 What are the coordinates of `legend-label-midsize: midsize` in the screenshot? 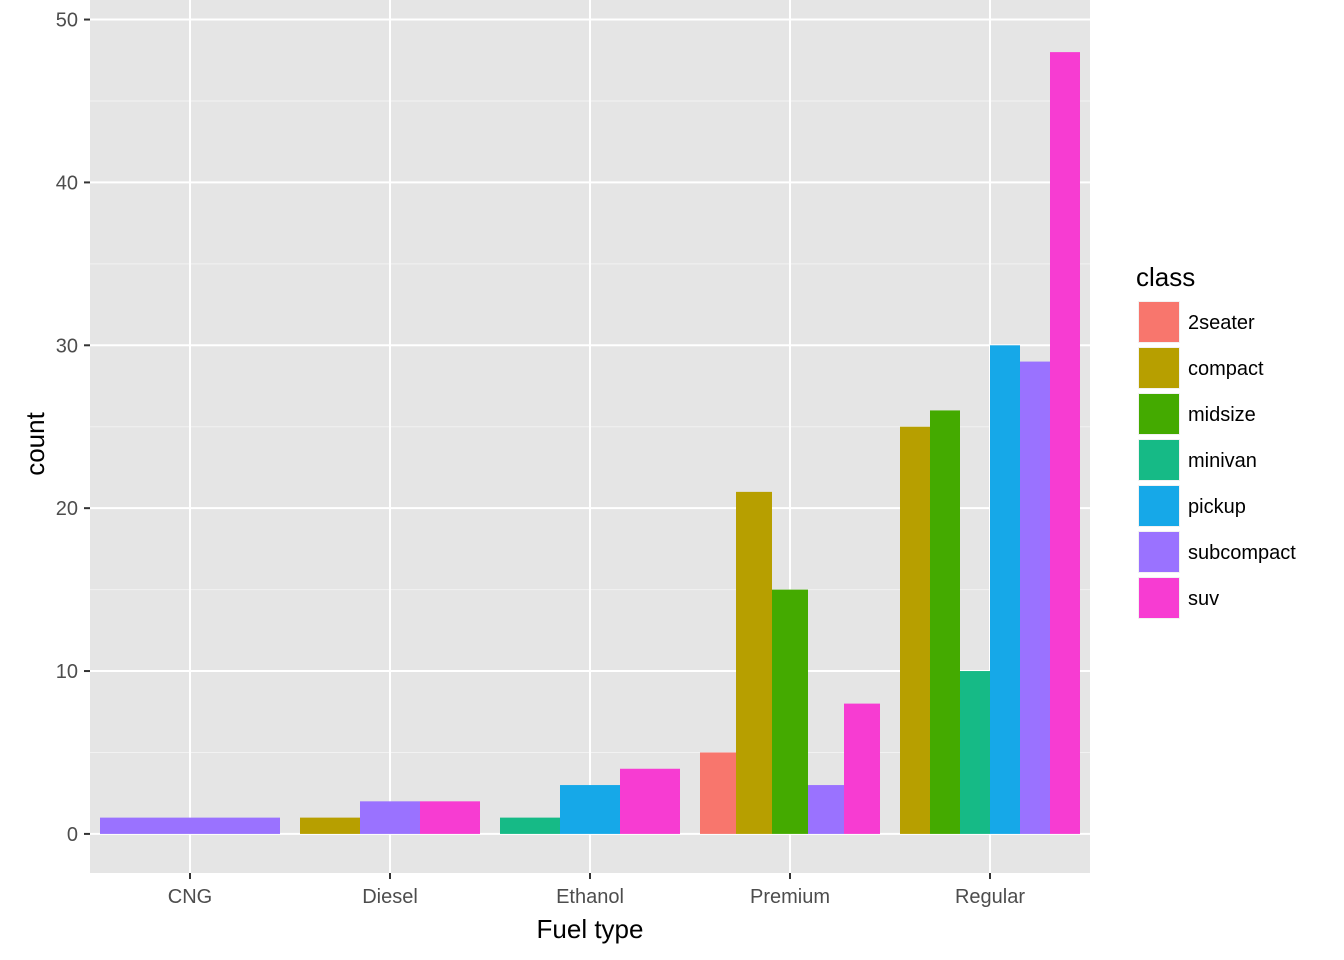 It's located at (1222, 415).